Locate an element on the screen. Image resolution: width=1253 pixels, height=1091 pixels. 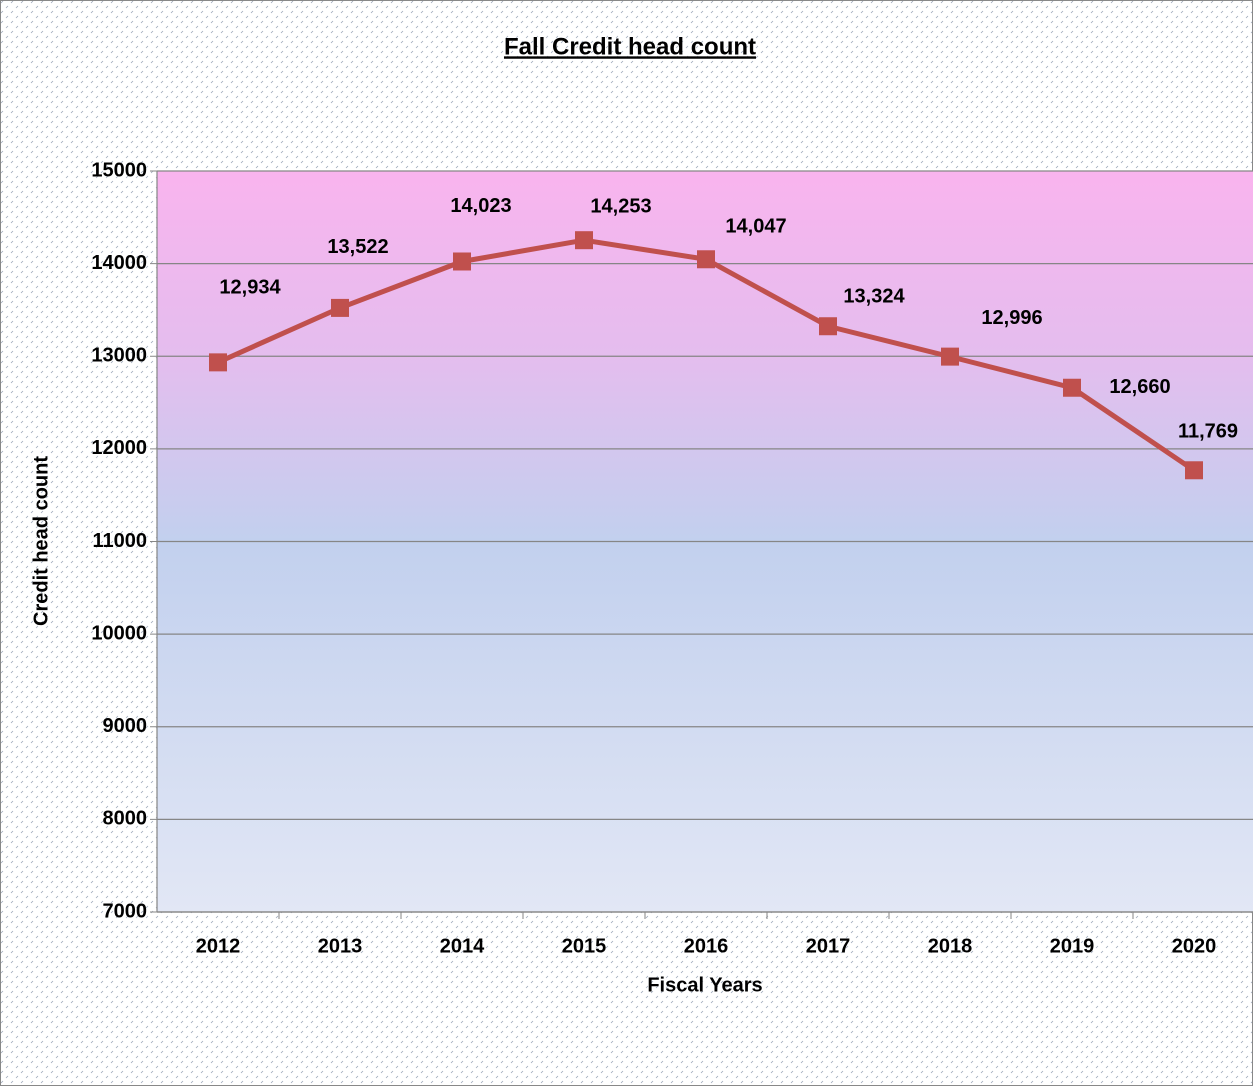
x-tick-label: 2019 is located at coordinates (1072, 946).